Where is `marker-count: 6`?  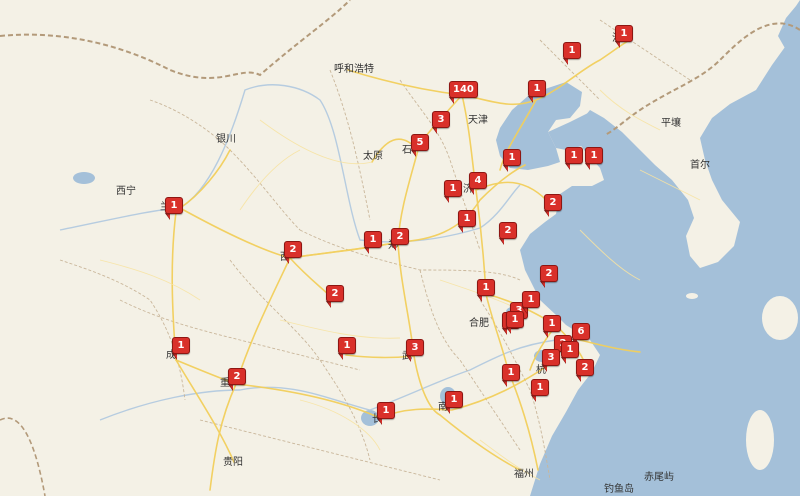
marker-count: 6 is located at coordinates (581, 331).